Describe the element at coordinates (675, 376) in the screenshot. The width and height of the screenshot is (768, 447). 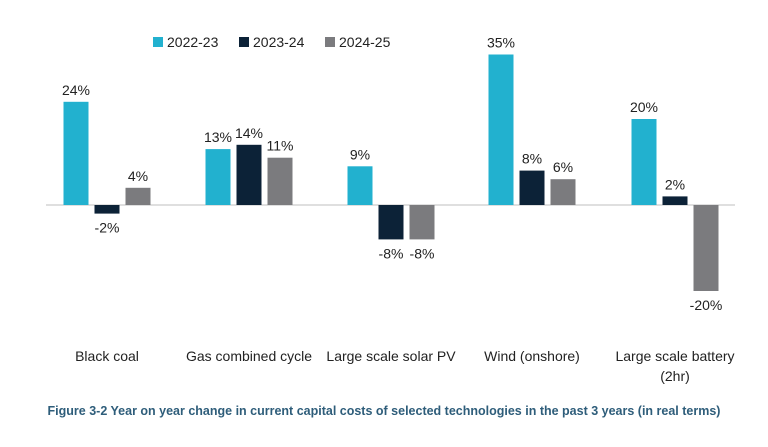
I see `category-label-4-line-1: (2hr)` at that location.